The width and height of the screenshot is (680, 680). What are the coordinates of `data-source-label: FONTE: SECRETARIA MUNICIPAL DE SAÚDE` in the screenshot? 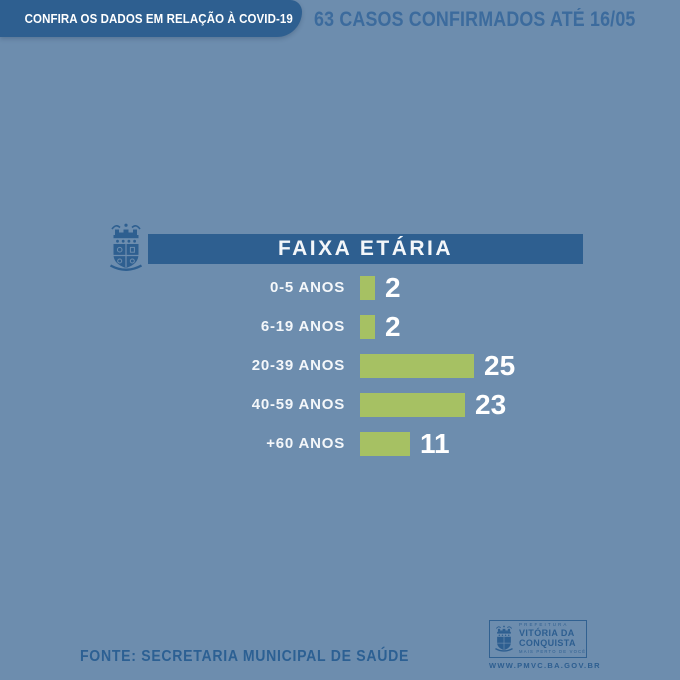 It's located at (245, 656).